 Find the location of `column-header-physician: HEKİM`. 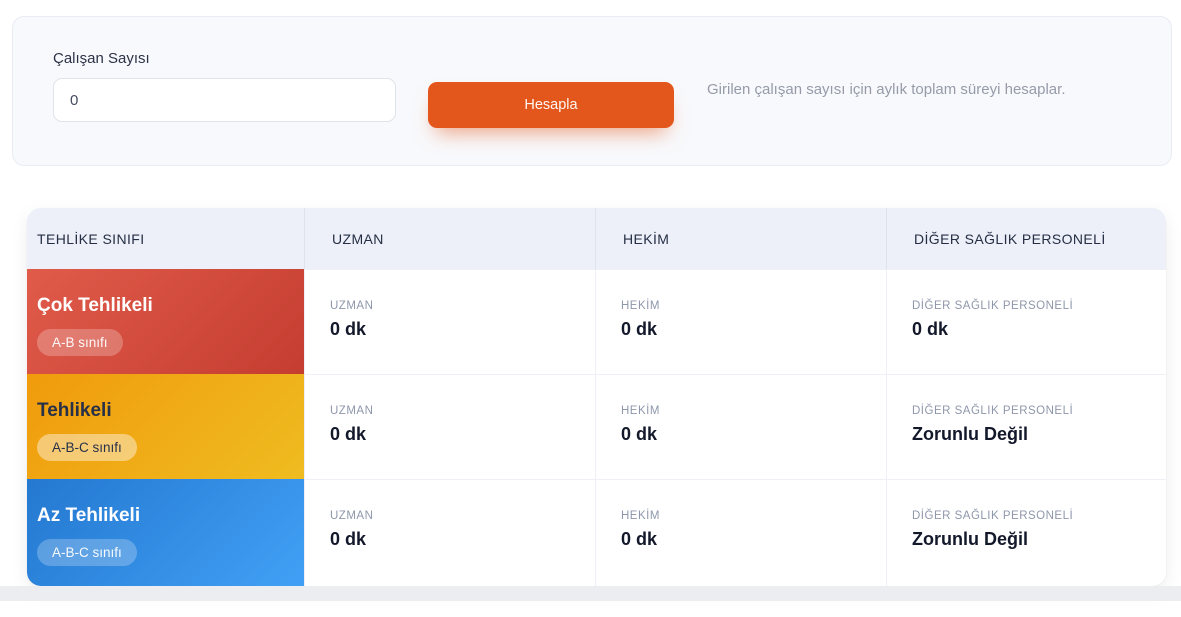

column-header-physician: HEKİM is located at coordinates (740, 238).